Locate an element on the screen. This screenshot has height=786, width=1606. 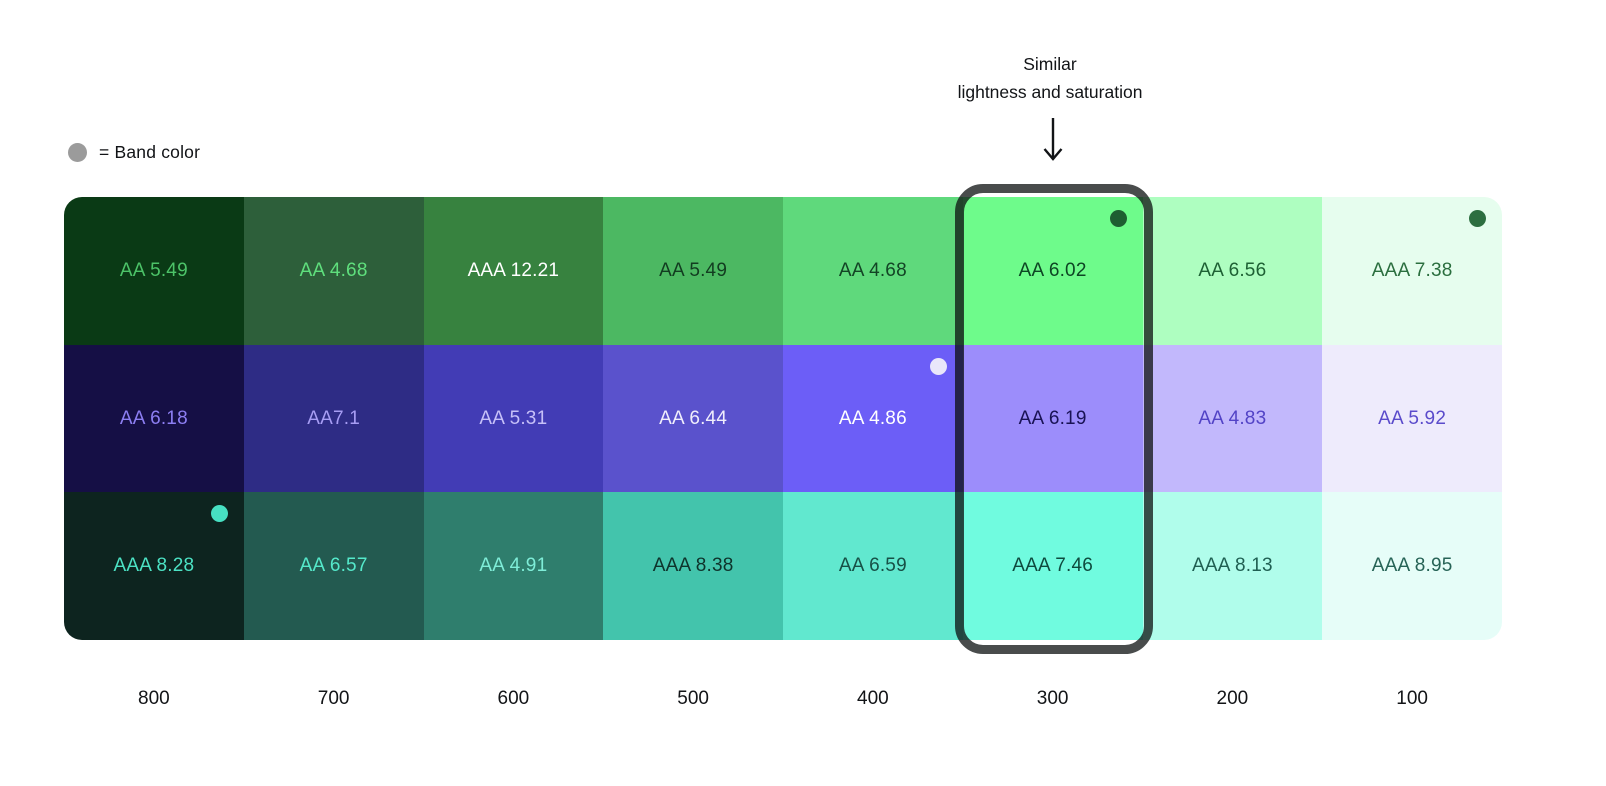
band-color-legend: = Band color is located at coordinates (134, 152).